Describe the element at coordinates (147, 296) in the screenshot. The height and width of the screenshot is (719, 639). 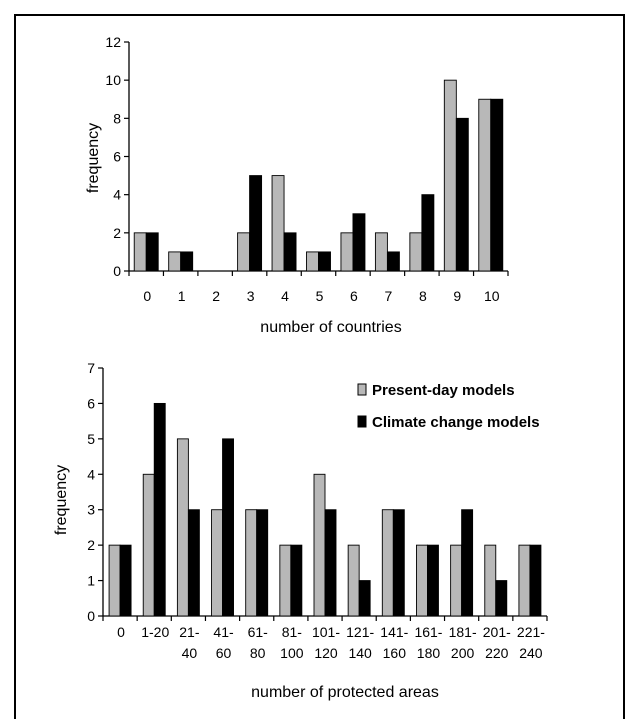
I see `chart-countries-x-tick-label: 0` at that location.